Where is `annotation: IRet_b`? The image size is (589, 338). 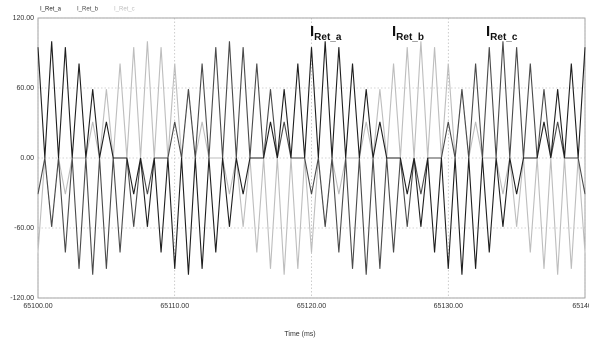 annotation: IRet_b is located at coordinates (408, 33).